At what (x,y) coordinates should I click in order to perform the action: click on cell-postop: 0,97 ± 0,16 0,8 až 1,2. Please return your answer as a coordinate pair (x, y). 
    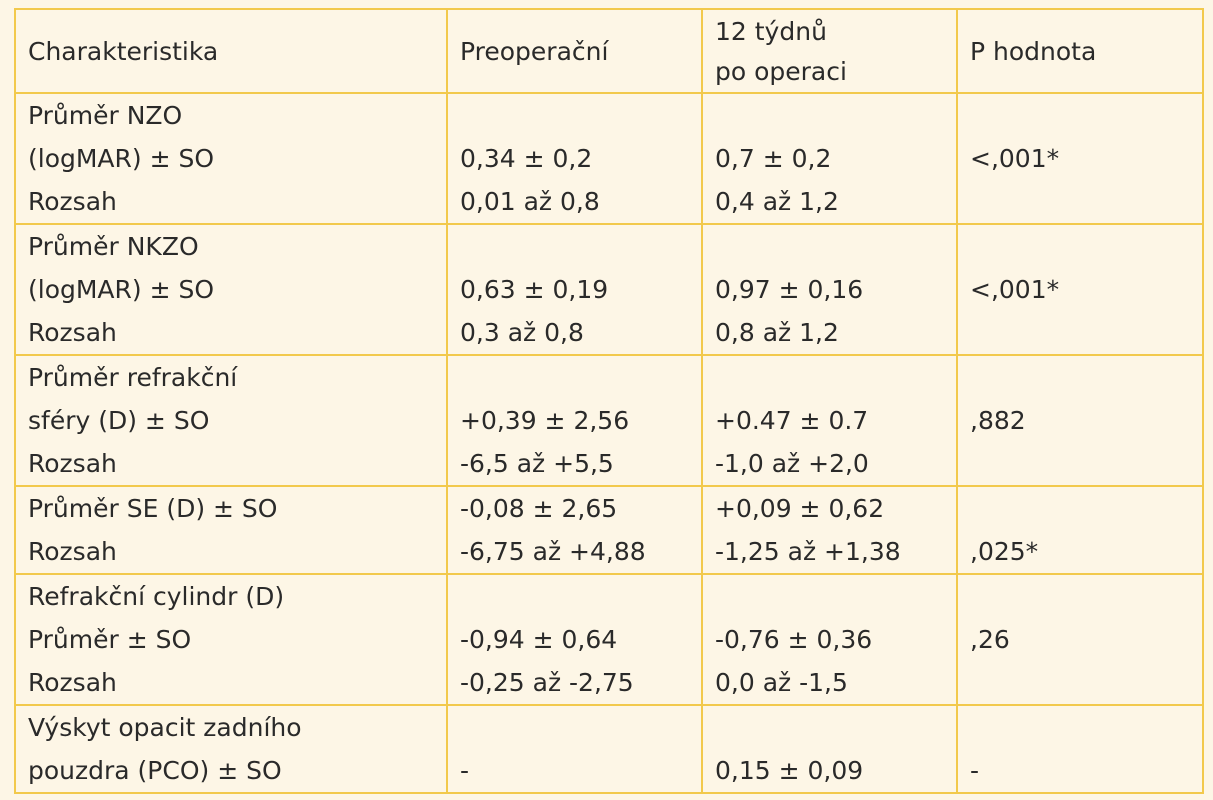
    Looking at the image, I should click on (829, 289).